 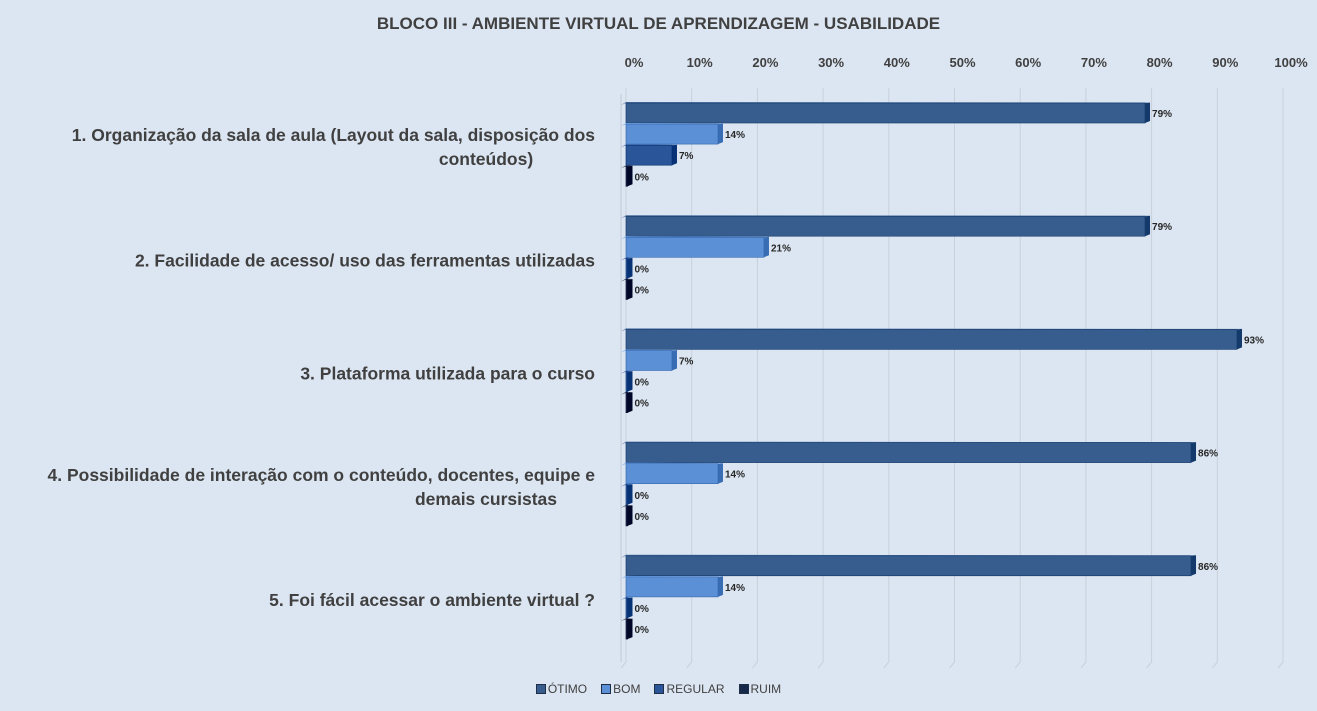 What do you see at coordinates (567, 689) in the screenshot?
I see `legend-label: ÓTIMO` at bounding box center [567, 689].